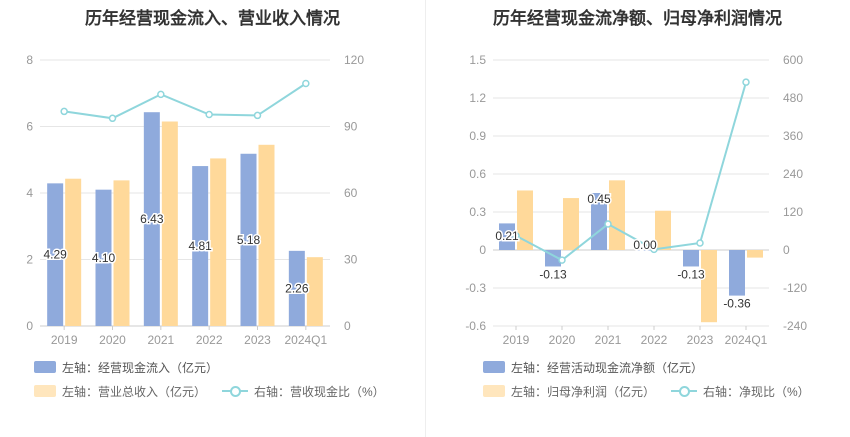 Image resolution: width=850 pixels, height=437 pixels. Describe the element at coordinates (425, 218) in the screenshot. I see `panel-divider` at that location.